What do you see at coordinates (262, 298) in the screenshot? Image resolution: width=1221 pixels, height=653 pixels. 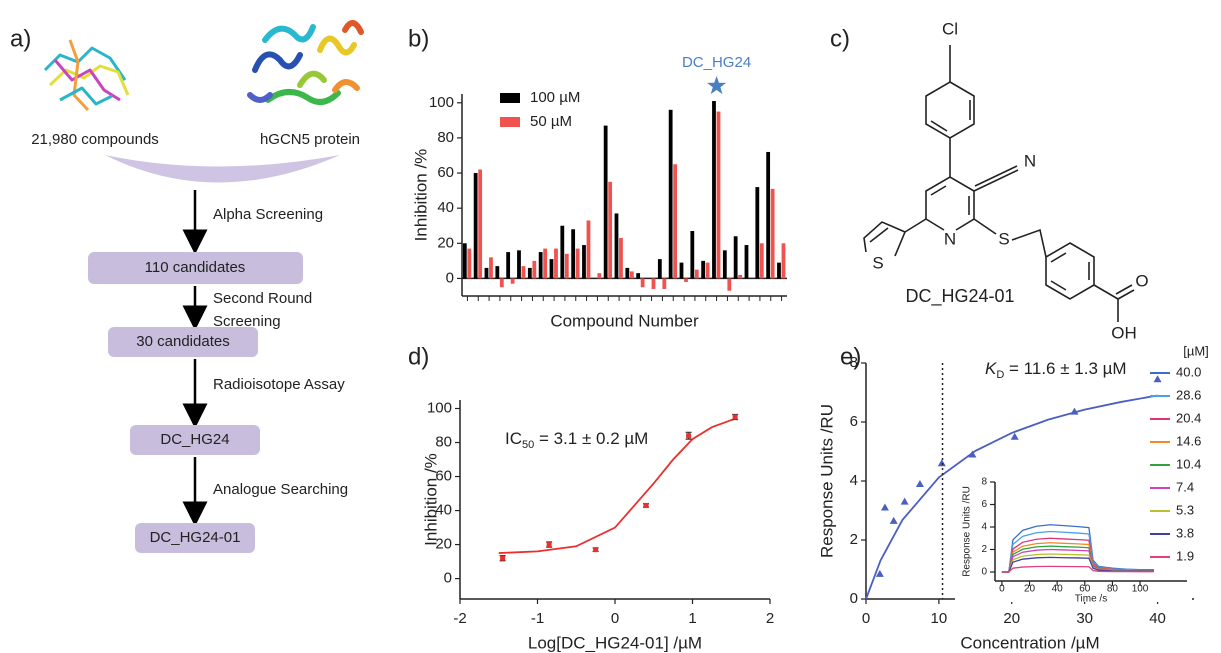 I see `step-label: Second Round` at bounding box center [262, 298].